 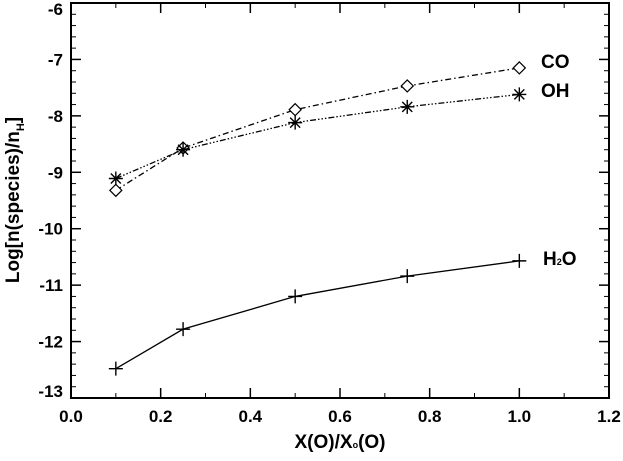 What do you see at coordinates (55, 116) in the screenshot?
I see `y-tick-label: -8` at bounding box center [55, 116].